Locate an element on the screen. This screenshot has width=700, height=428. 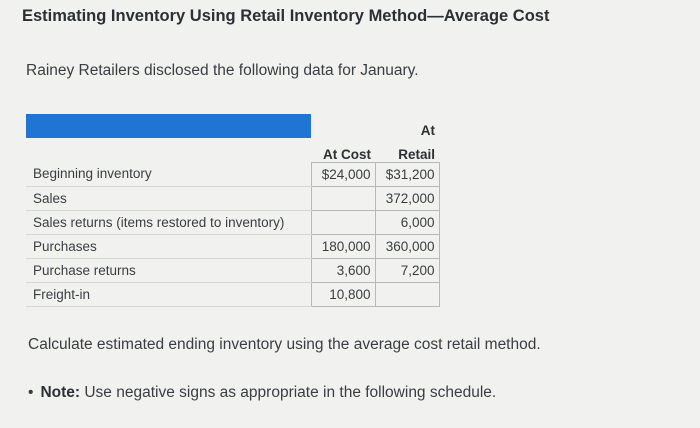
table-row: Purchases 180,000 360,000 is located at coordinates (233, 246).